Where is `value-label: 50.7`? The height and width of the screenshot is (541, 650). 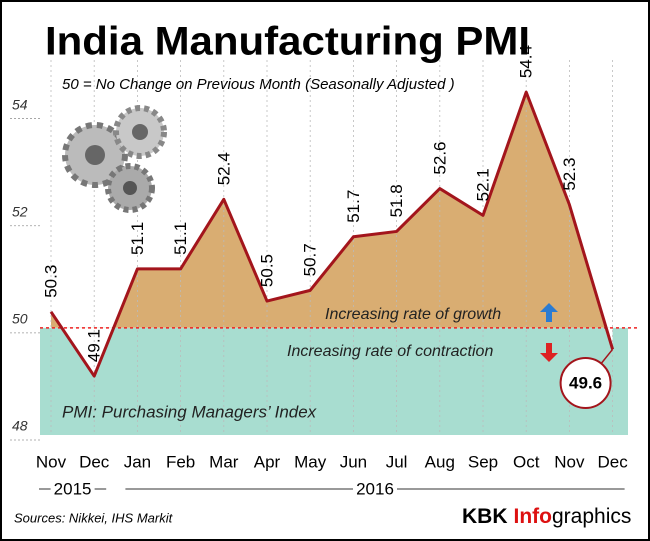
value-label: 50.7 is located at coordinates (310, 259).